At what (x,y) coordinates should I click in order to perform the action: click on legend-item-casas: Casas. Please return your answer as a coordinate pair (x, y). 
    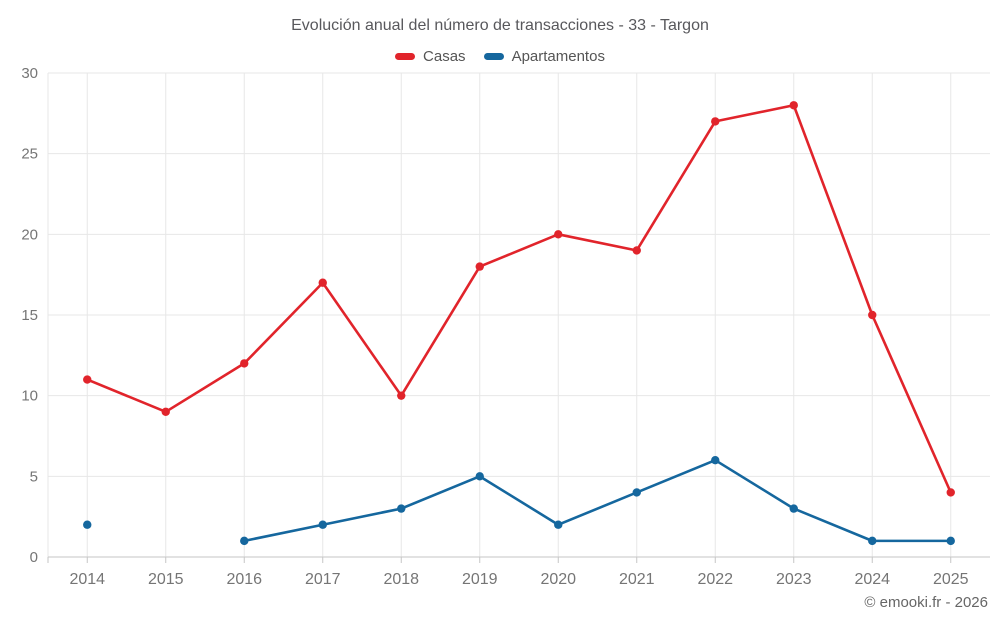
    Looking at the image, I should click on (430, 56).